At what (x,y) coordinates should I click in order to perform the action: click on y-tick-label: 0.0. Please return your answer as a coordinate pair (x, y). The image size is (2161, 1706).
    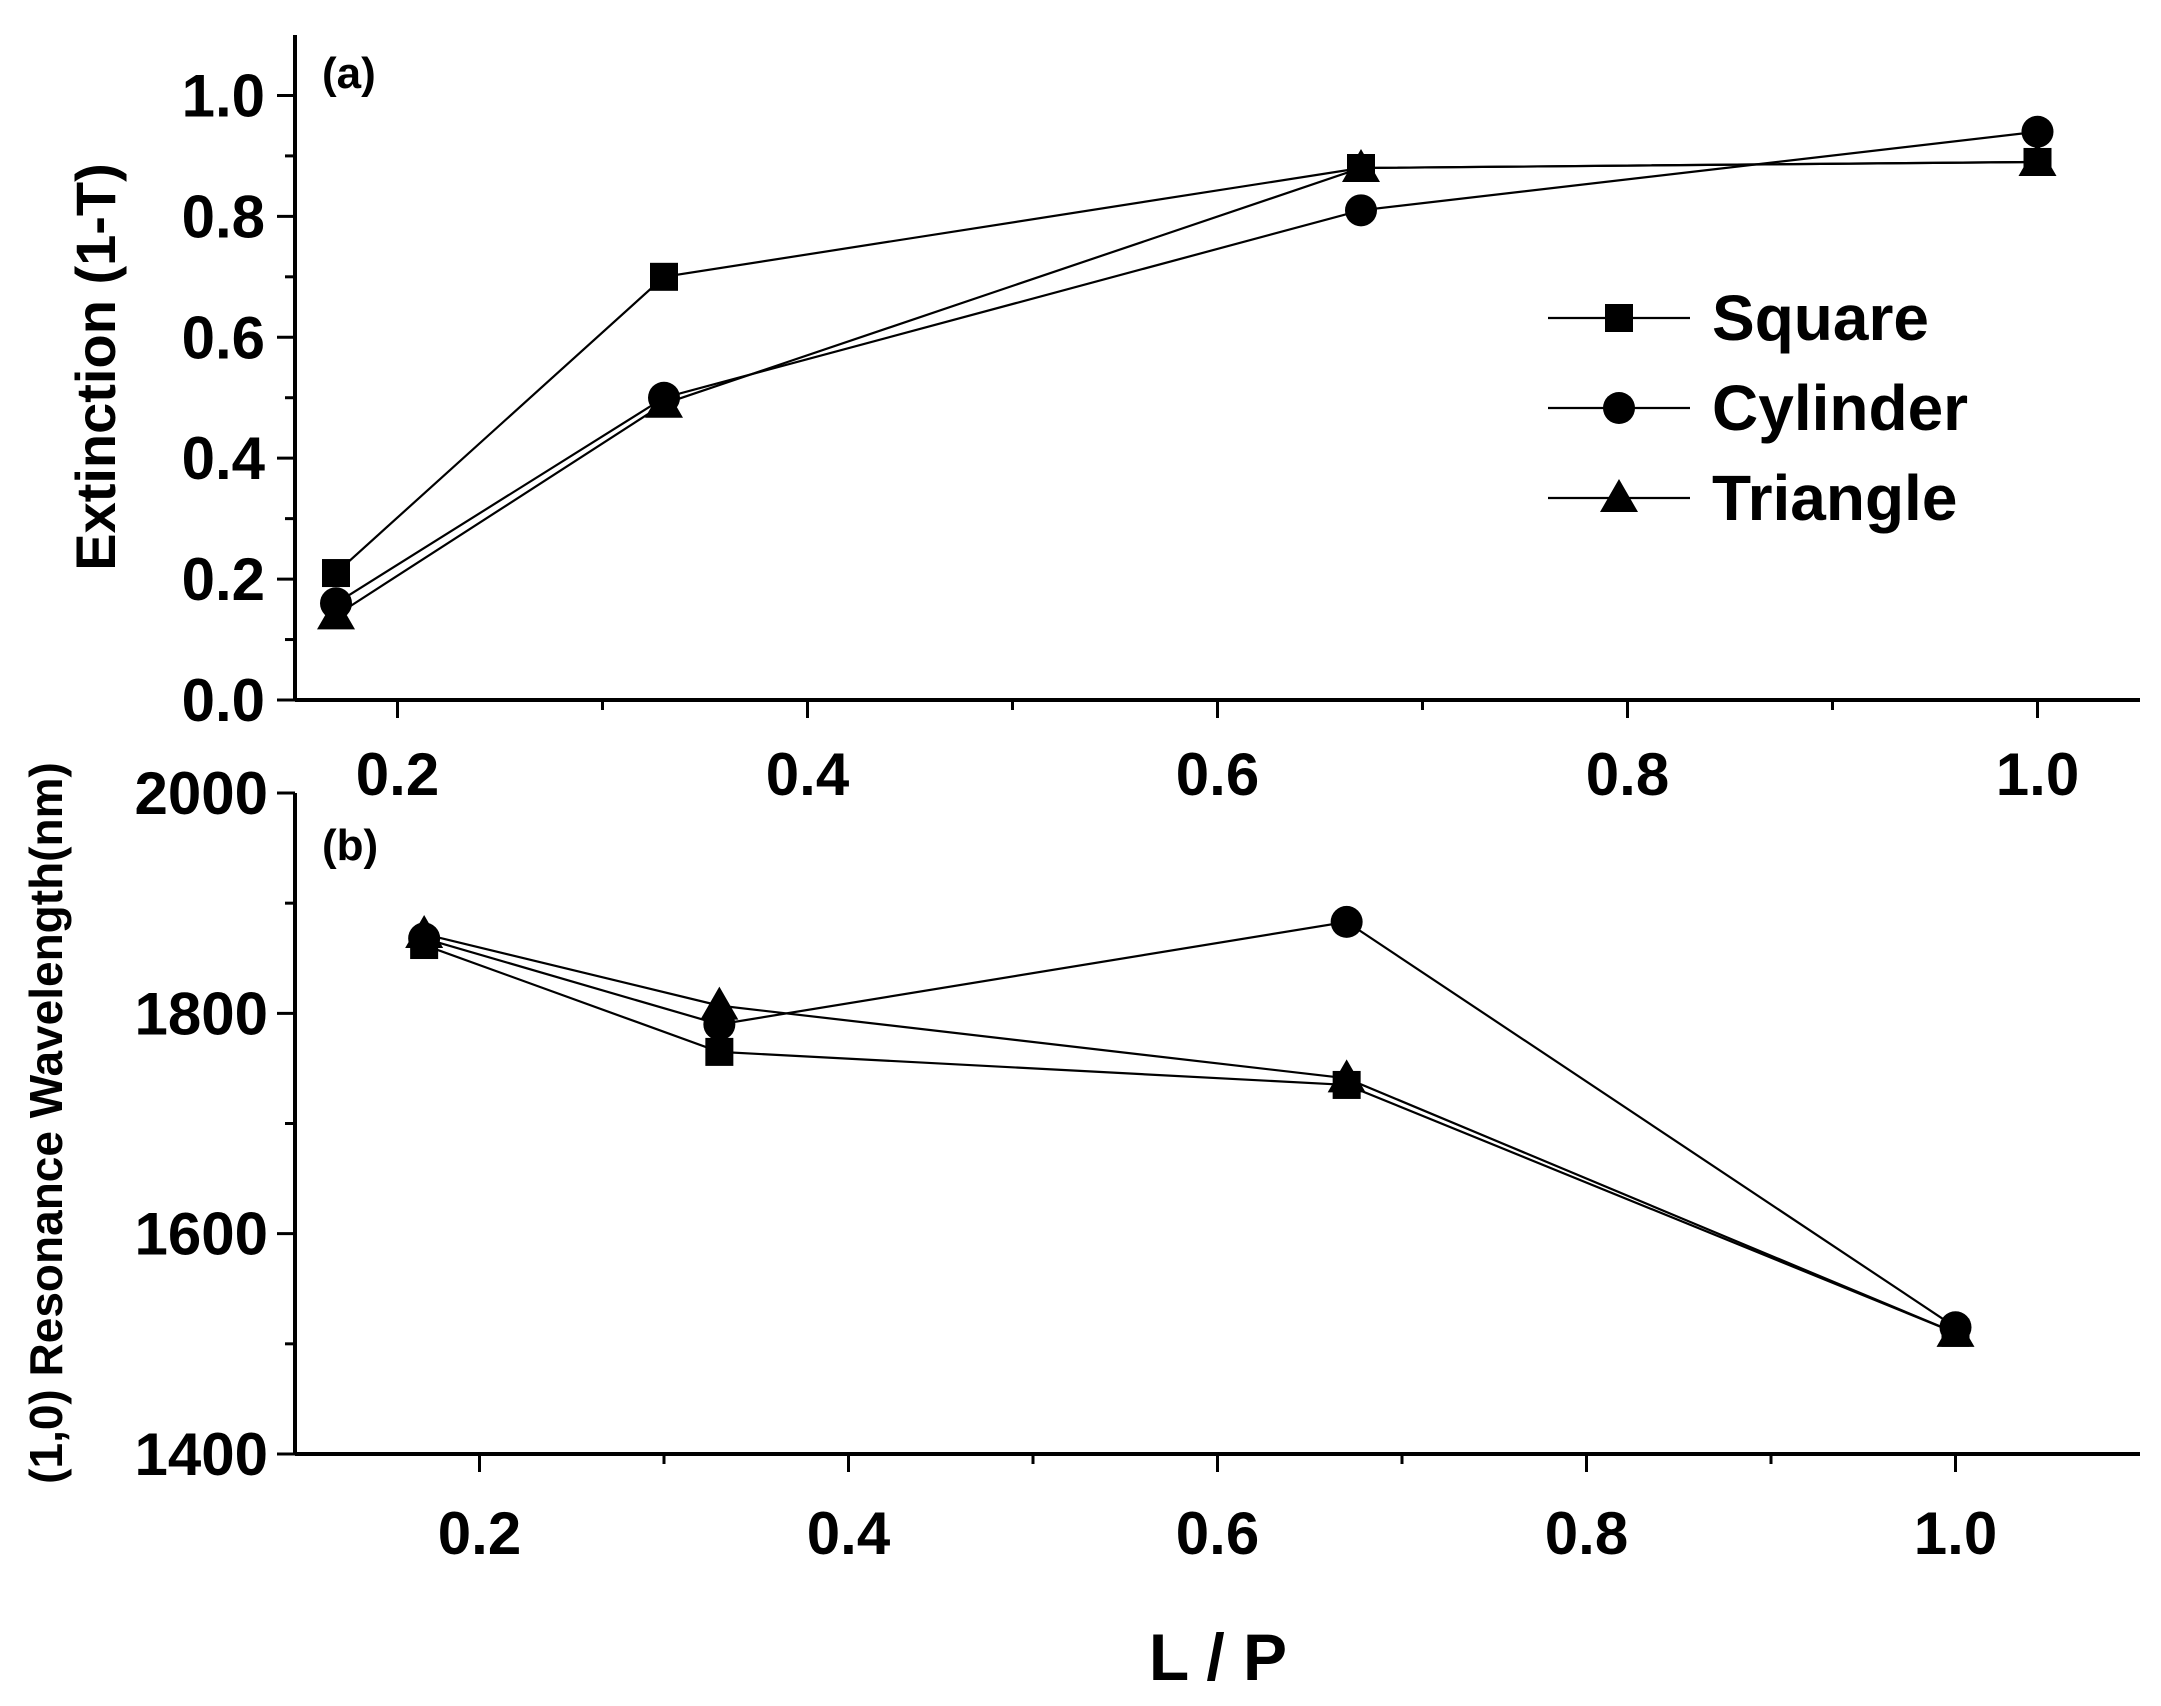
    Looking at the image, I should click on (223, 700).